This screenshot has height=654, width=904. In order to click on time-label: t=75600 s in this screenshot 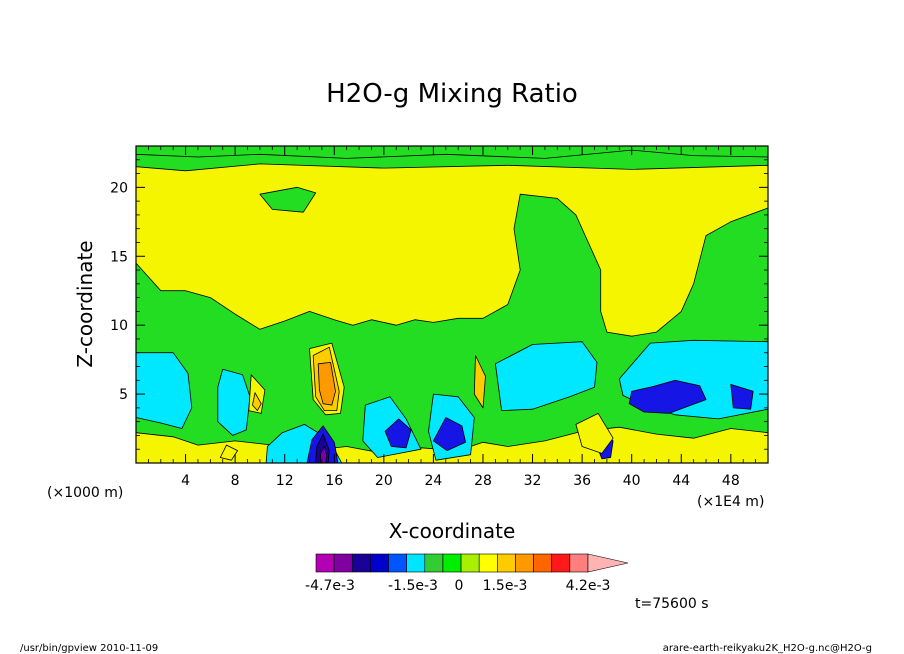, I will do `click(672, 604)`.